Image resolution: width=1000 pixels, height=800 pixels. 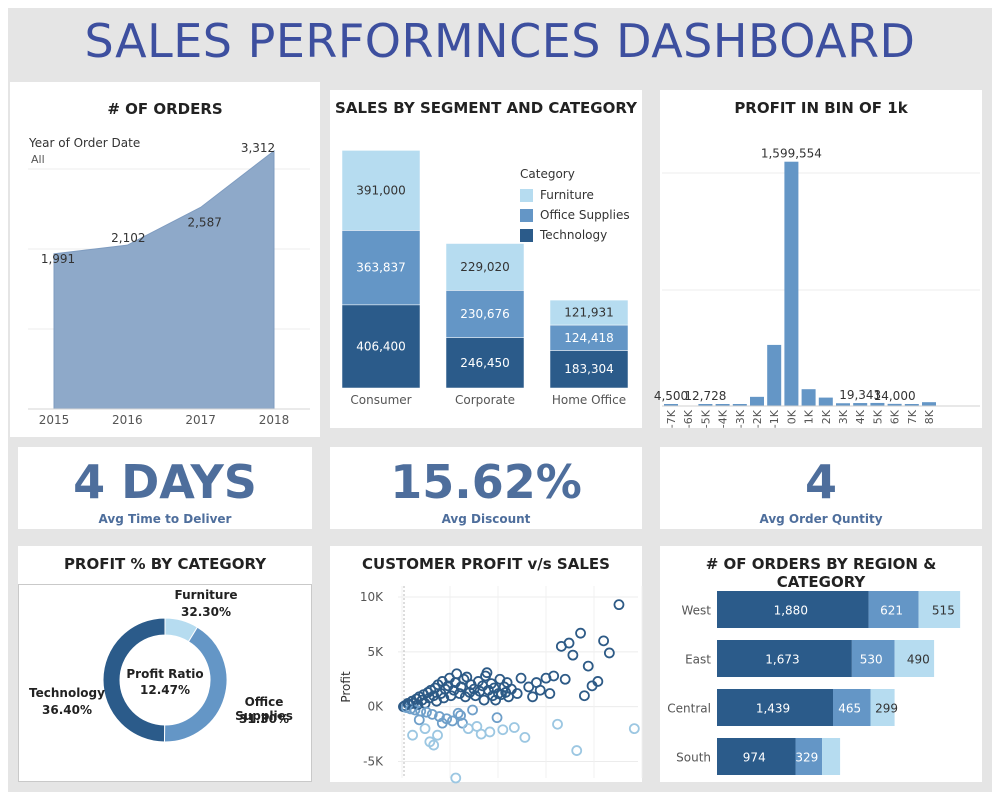 I want to click on segment-bar-label: 363,837, so click(x=381, y=268).